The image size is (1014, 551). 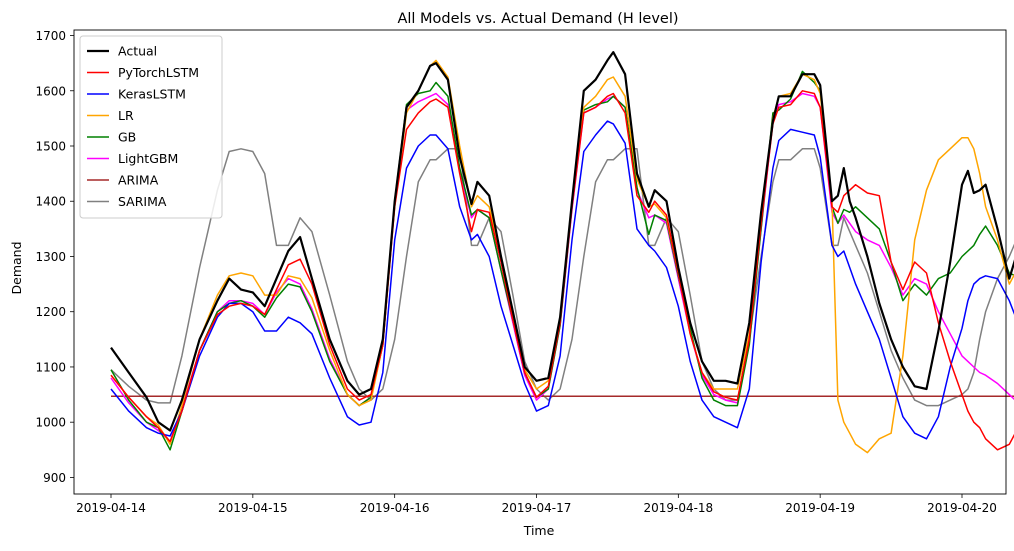 What do you see at coordinates (395, 508) in the screenshot?
I see `x-tick-label: 2019-04-16` at bounding box center [395, 508].